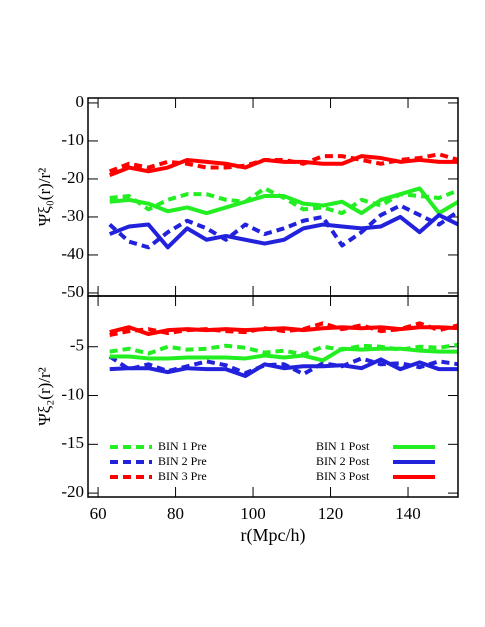 This screenshot has height=627, width=485. What do you see at coordinates (72, 291) in the screenshot?
I see `y-tick-label: -50` at bounding box center [72, 291].